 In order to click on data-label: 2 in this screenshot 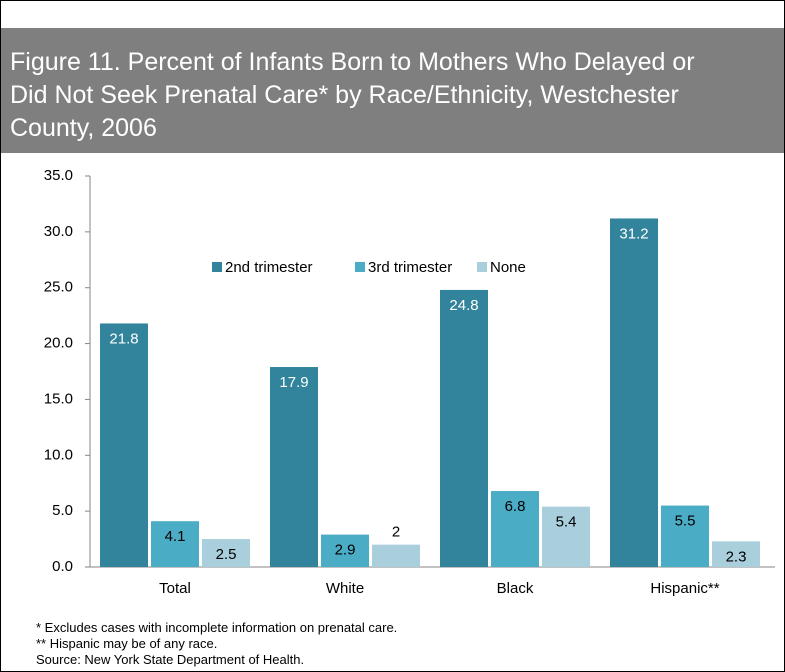, I will do `click(396, 532)`.